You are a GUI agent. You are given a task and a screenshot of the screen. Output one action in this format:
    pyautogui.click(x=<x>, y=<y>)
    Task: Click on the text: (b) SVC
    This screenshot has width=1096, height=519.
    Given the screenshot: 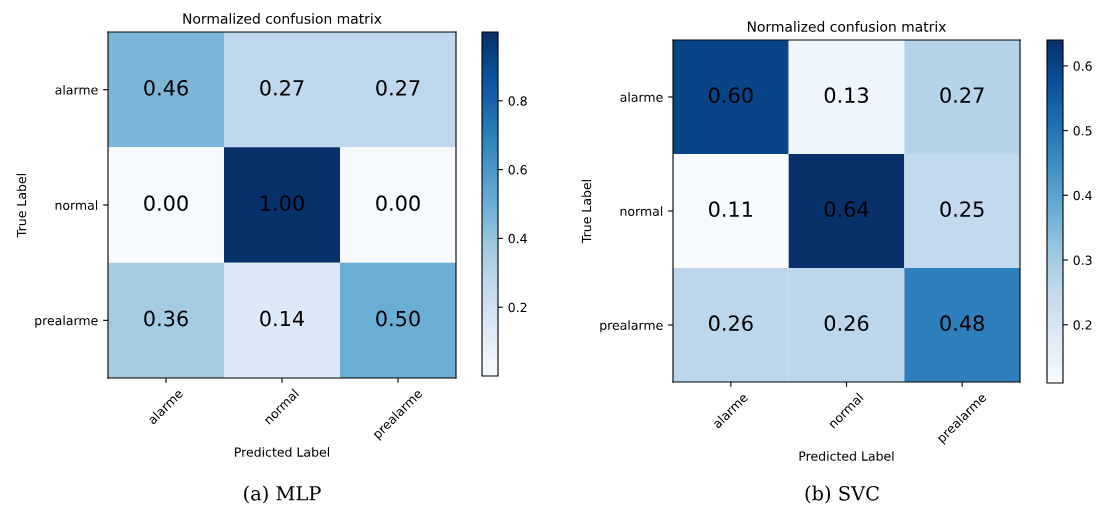 What is the action you would take?
    pyautogui.click(x=842, y=494)
    